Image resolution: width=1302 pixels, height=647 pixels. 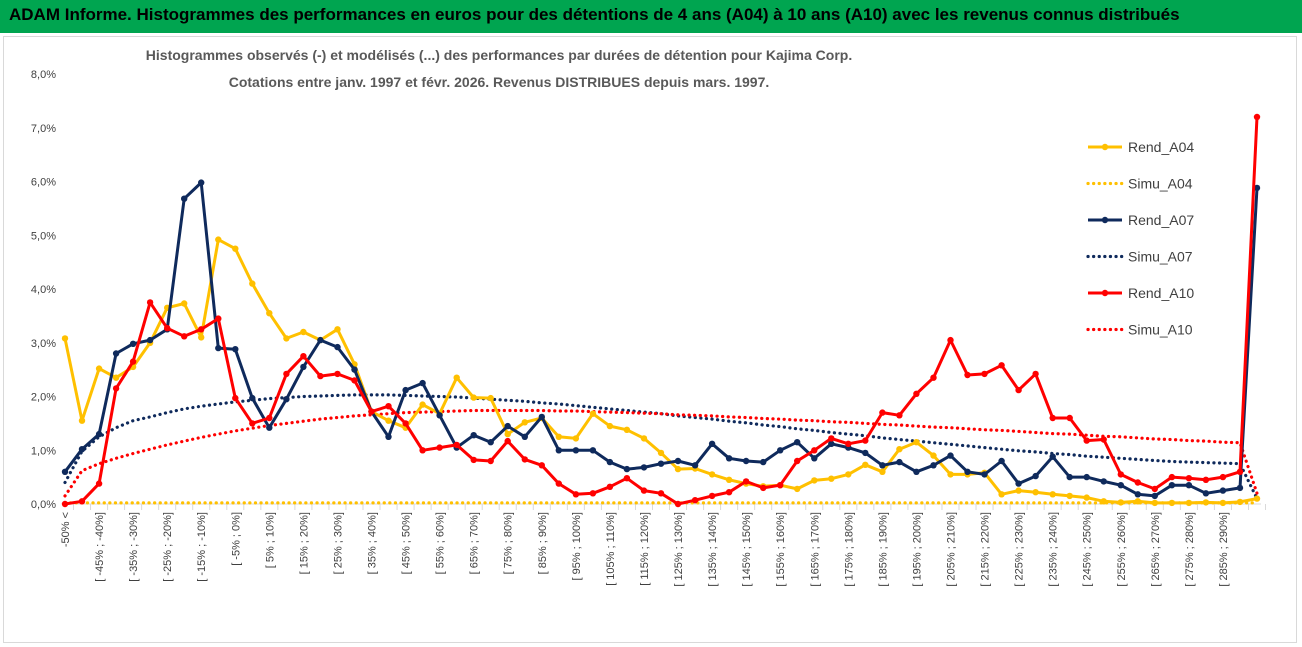 What do you see at coordinates (270, 540) in the screenshot?
I see `x-tick-label: [ 5% ; 10%]` at bounding box center [270, 540].